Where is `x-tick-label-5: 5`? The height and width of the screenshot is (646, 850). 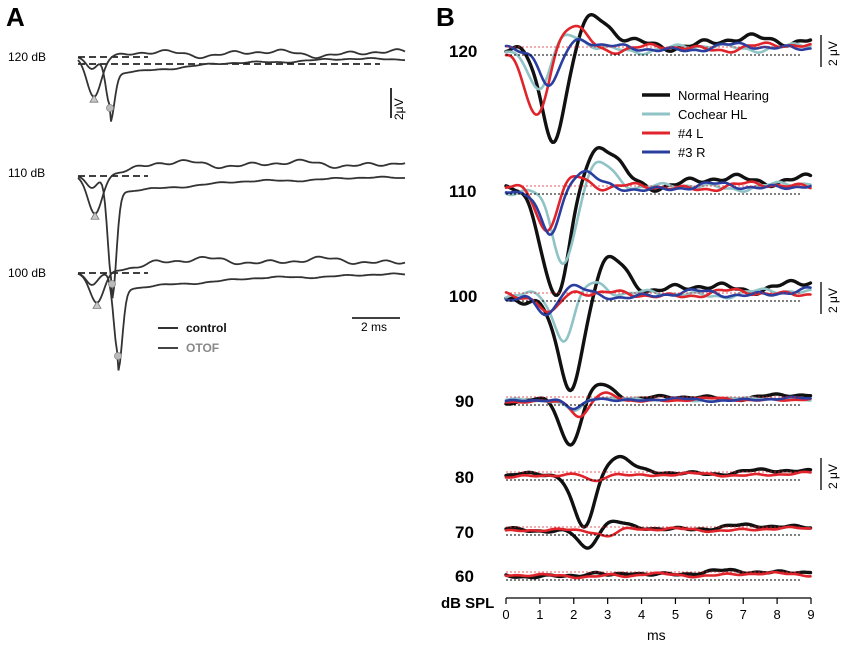
x-tick-label-5: 5 is located at coordinates (675, 614).